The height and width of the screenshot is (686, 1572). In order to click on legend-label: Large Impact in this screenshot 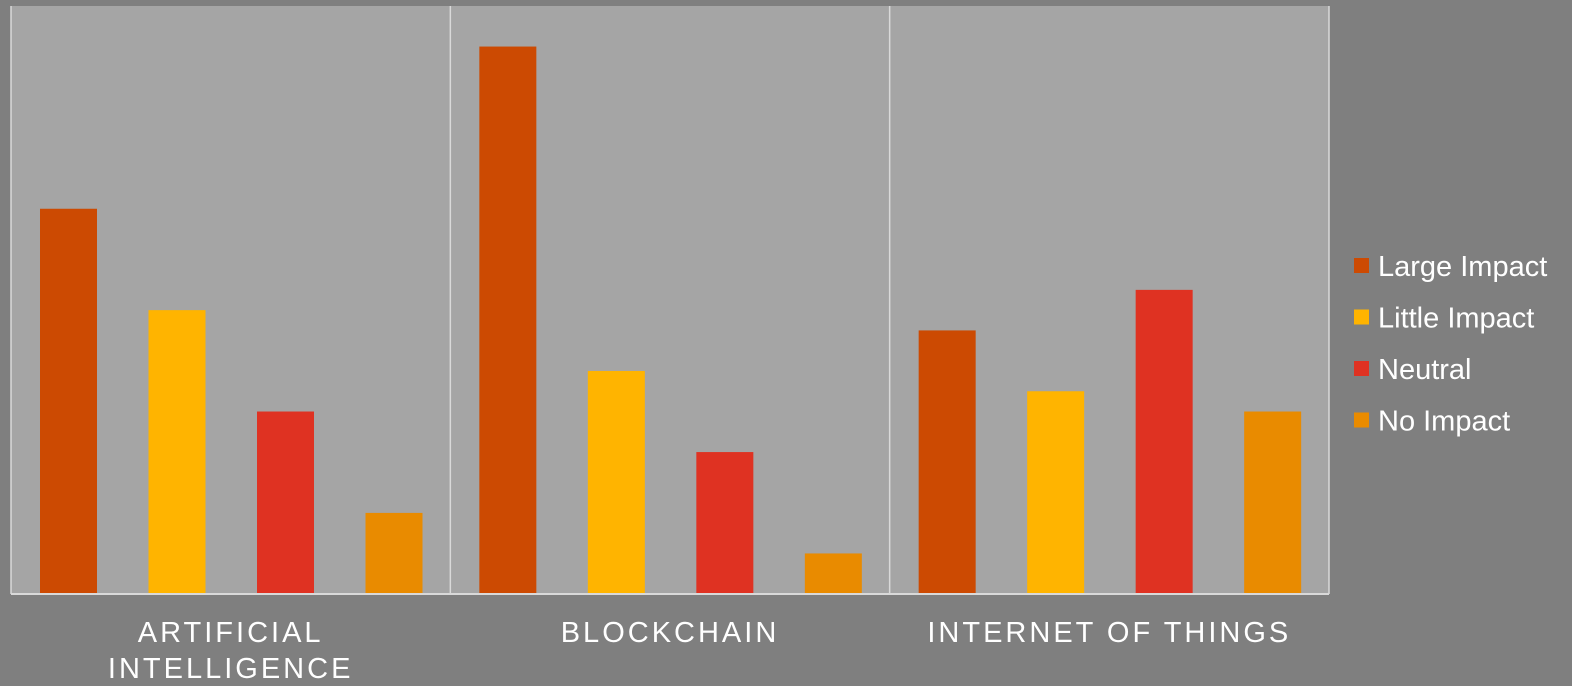, I will do `click(1462, 267)`.